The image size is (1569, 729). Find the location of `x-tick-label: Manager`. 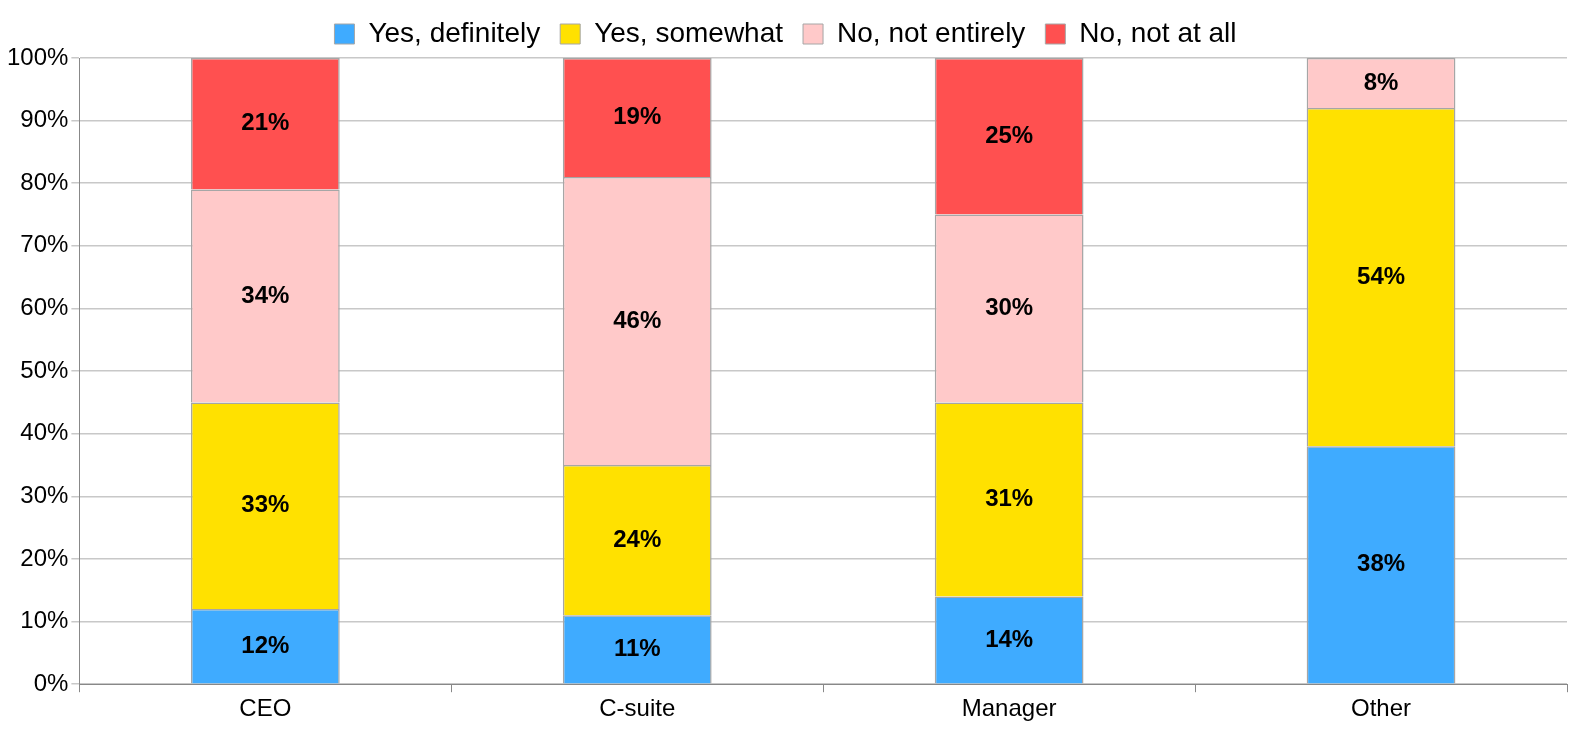

x-tick-label: Manager is located at coordinates (1009, 708).